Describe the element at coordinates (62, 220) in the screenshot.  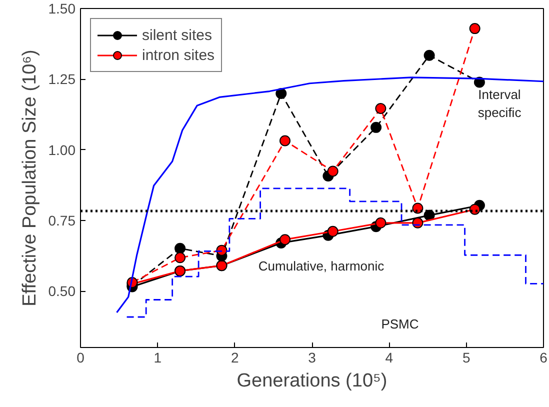
I see `y-tick-label: 0.75` at that location.